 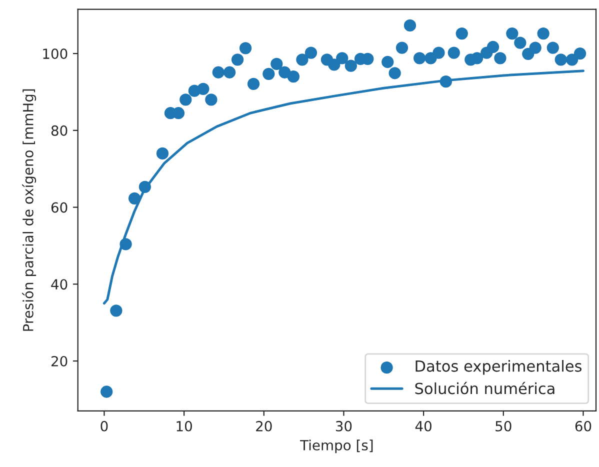 What do you see at coordinates (55, 54) in the screenshot?
I see `y-tick-label: 100` at bounding box center [55, 54].